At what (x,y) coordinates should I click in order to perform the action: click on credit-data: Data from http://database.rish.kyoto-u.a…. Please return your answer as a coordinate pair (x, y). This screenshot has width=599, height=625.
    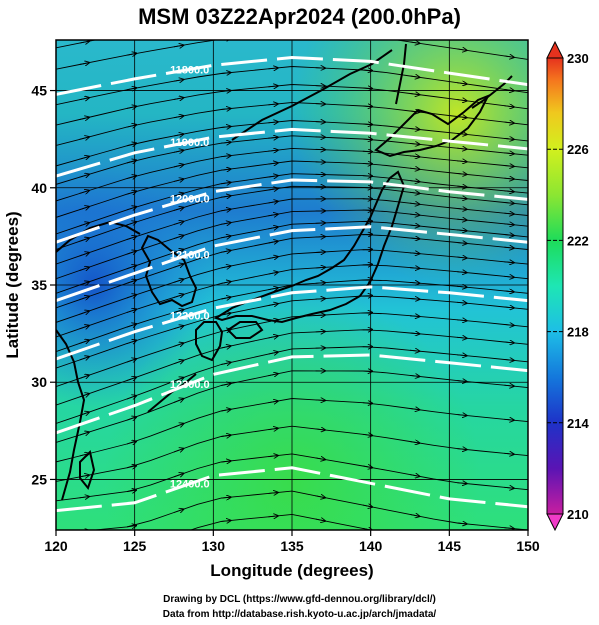
    Looking at the image, I should click on (299, 614).